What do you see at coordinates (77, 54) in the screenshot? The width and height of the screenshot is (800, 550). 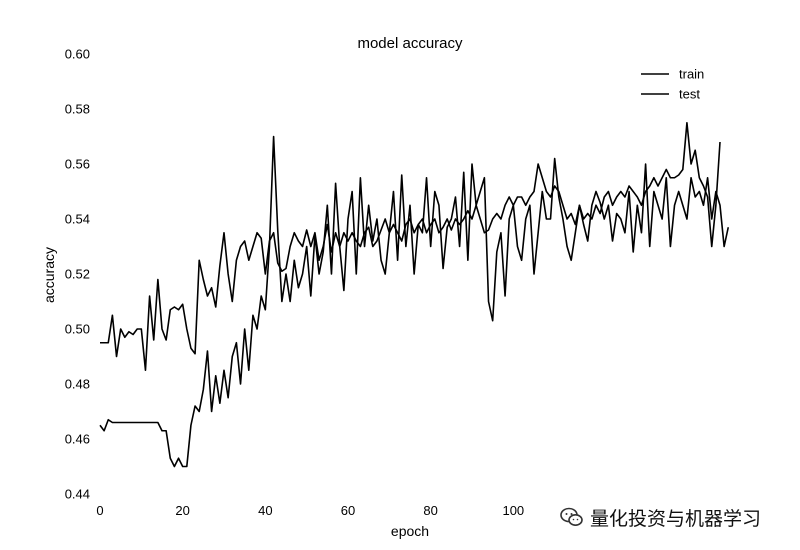 I see `y-tick-label: 0.60` at bounding box center [77, 54].